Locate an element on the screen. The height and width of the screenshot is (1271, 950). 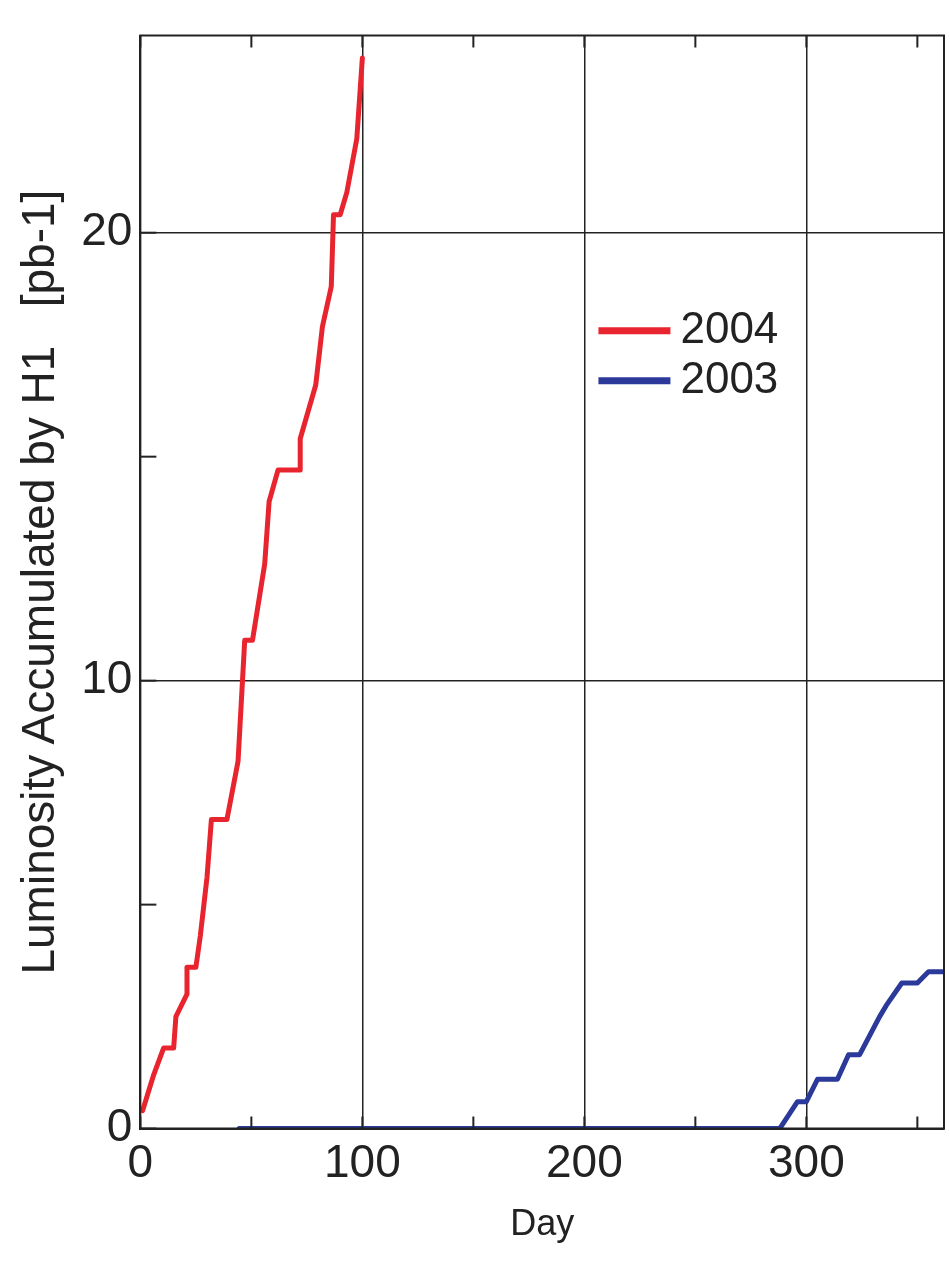
legend-label: 2004 is located at coordinates (729, 327).